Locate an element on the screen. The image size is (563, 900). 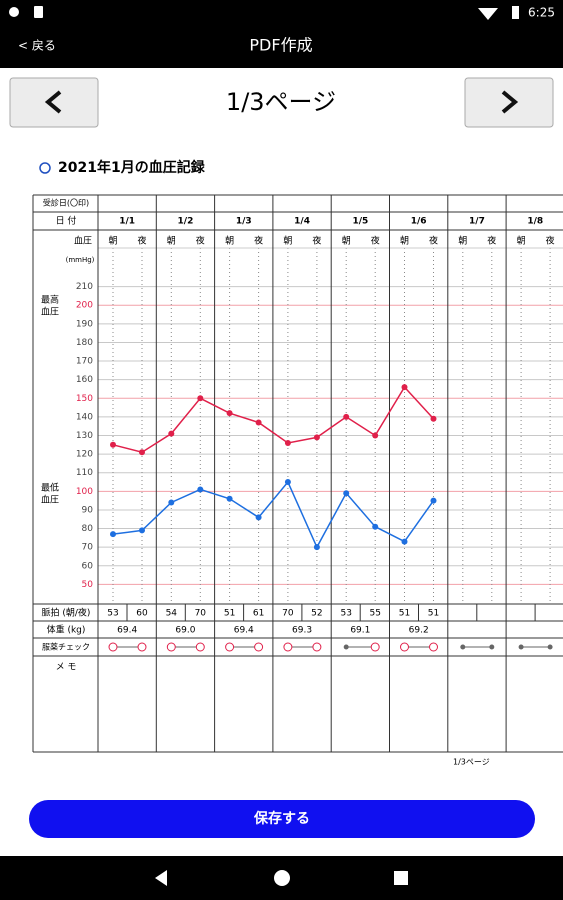
pulse-value: 55 is located at coordinates (374, 614).